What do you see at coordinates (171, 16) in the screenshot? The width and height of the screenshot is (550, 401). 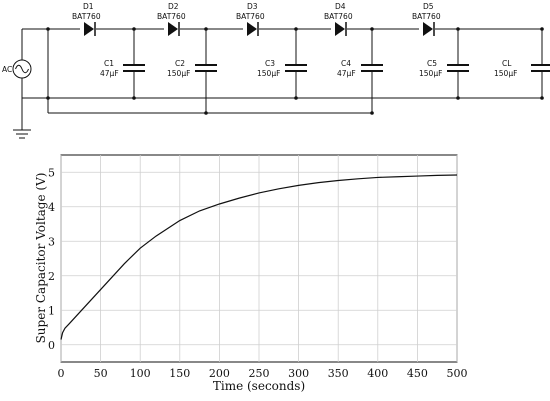 I see `diode-d2-part: BAT760` at bounding box center [171, 16].